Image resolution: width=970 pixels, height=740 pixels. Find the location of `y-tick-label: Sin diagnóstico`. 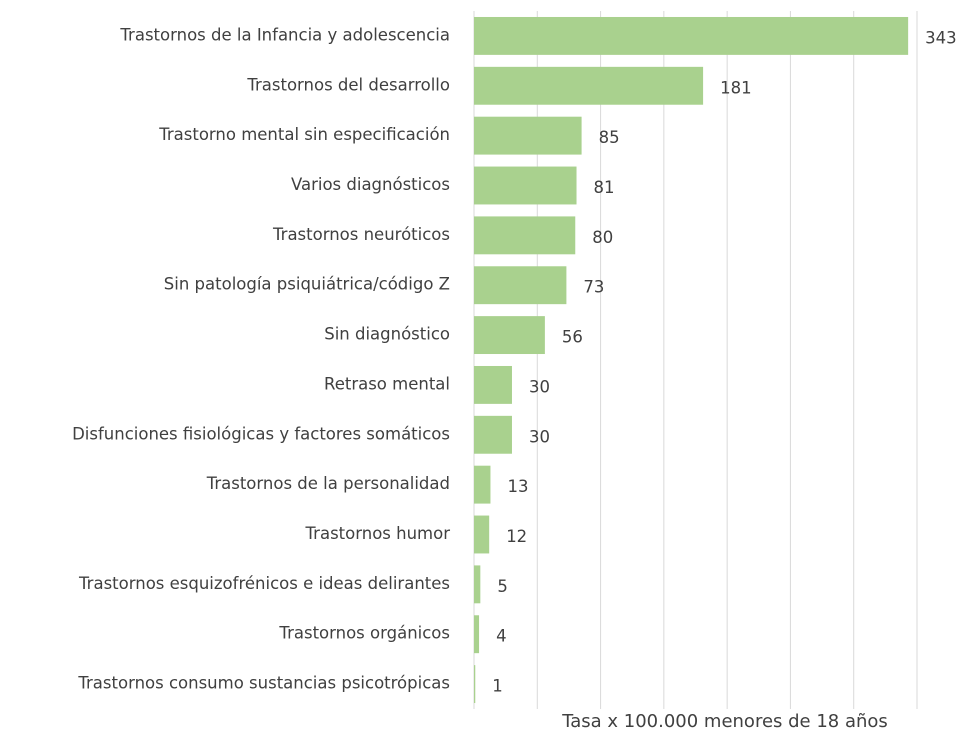

y-tick-label: Sin diagnóstico is located at coordinates (387, 334).